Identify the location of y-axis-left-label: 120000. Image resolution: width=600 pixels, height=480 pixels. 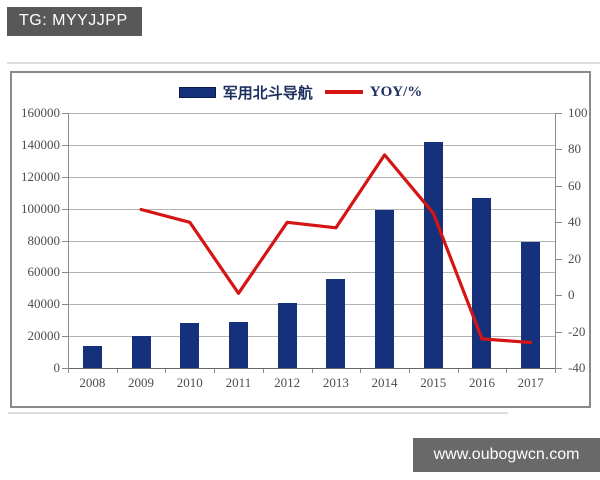
(40, 176).